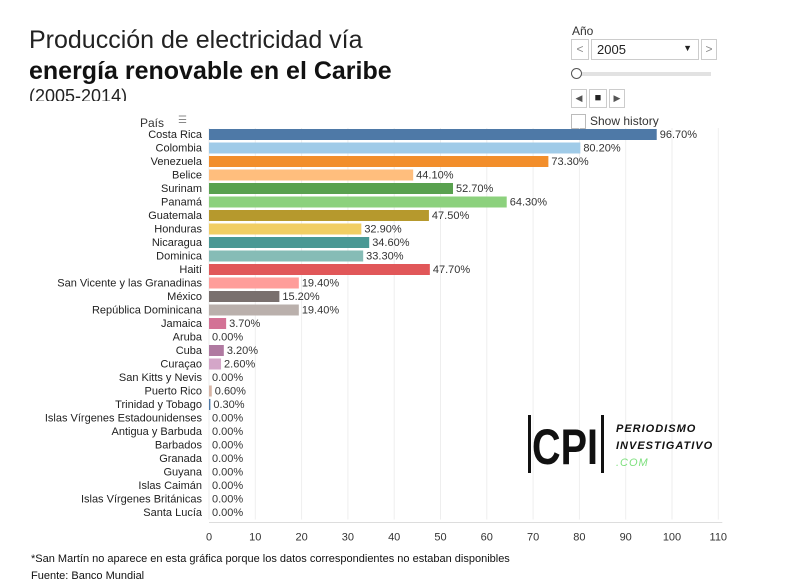 The width and height of the screenshot is (812, 584). What do you see at coordinates (239, 365) in the screenshot?
I see `data-label: 2.60%` at bounding box center [239, 365].